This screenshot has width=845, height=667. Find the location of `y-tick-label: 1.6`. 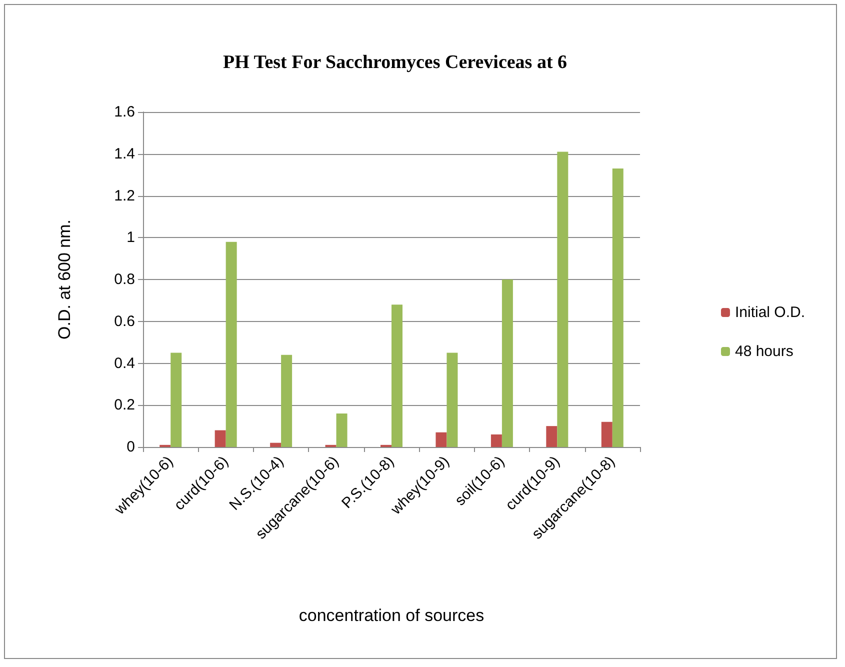

y-tick-label: 1.6 is located at coordinates (124, 112).